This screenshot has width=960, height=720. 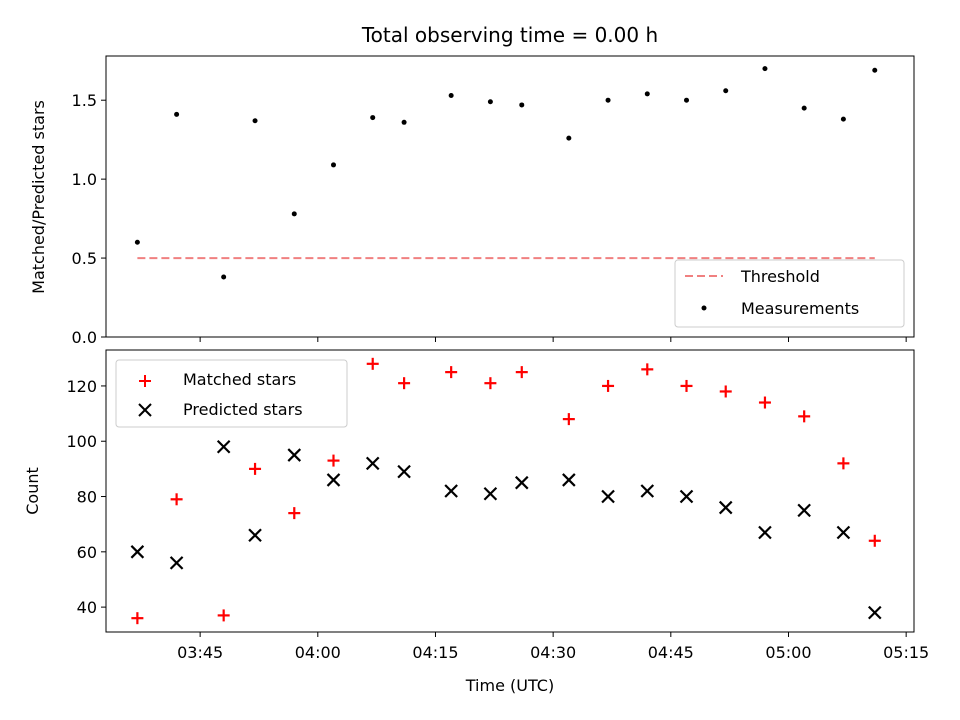 What do you see at coordinates (553, 652) in the screenshot?
I see `x-tick-label: 04:30` at bounding box center [553, 652].